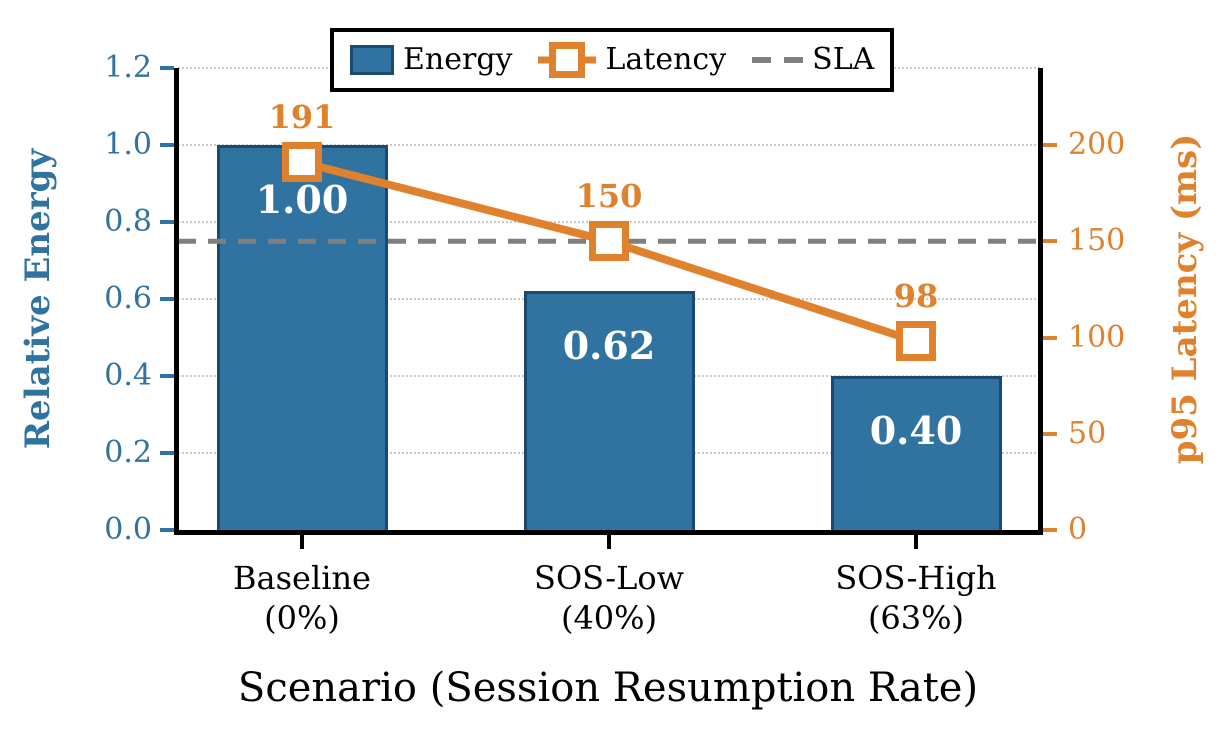 The width and height of the screenshot is (1230, 734). What do you see at coordinates (302, 598) in the screenshot?
I see `x-tick-label: Baseline (0%)` at bounding box center [302, 598].